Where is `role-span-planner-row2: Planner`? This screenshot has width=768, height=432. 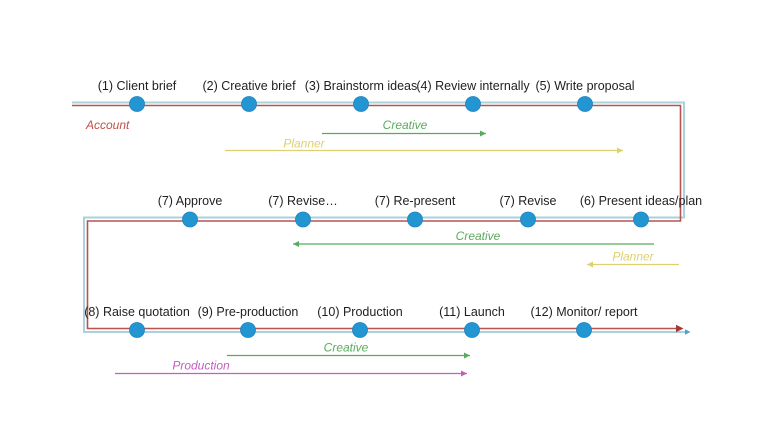
role-span-planner-row2: Planner is located at coordinates (633, 259).